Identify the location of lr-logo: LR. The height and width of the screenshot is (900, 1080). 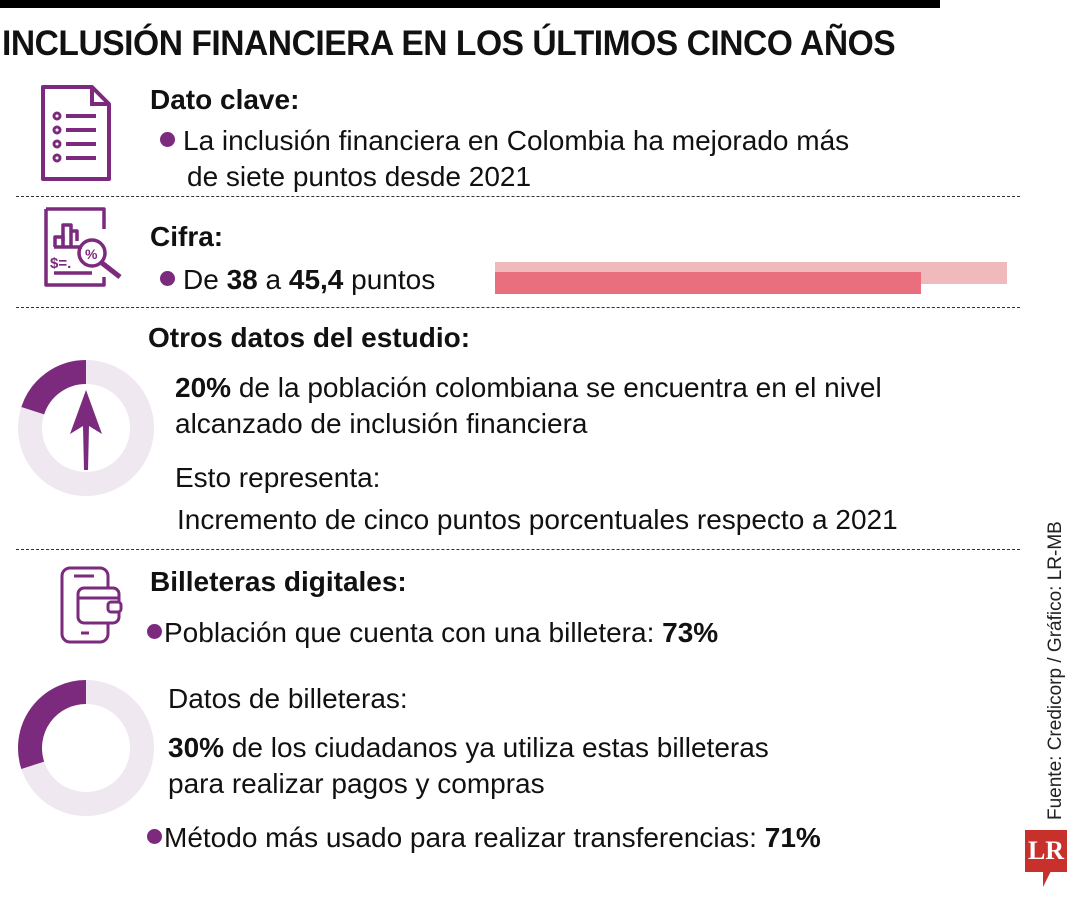
(1046, 851).